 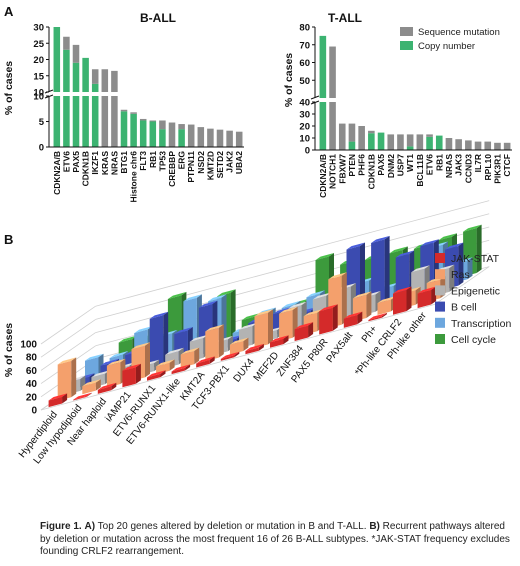 I want to click on pathway-ylabel: % of cases, so click(x=9, y=350).